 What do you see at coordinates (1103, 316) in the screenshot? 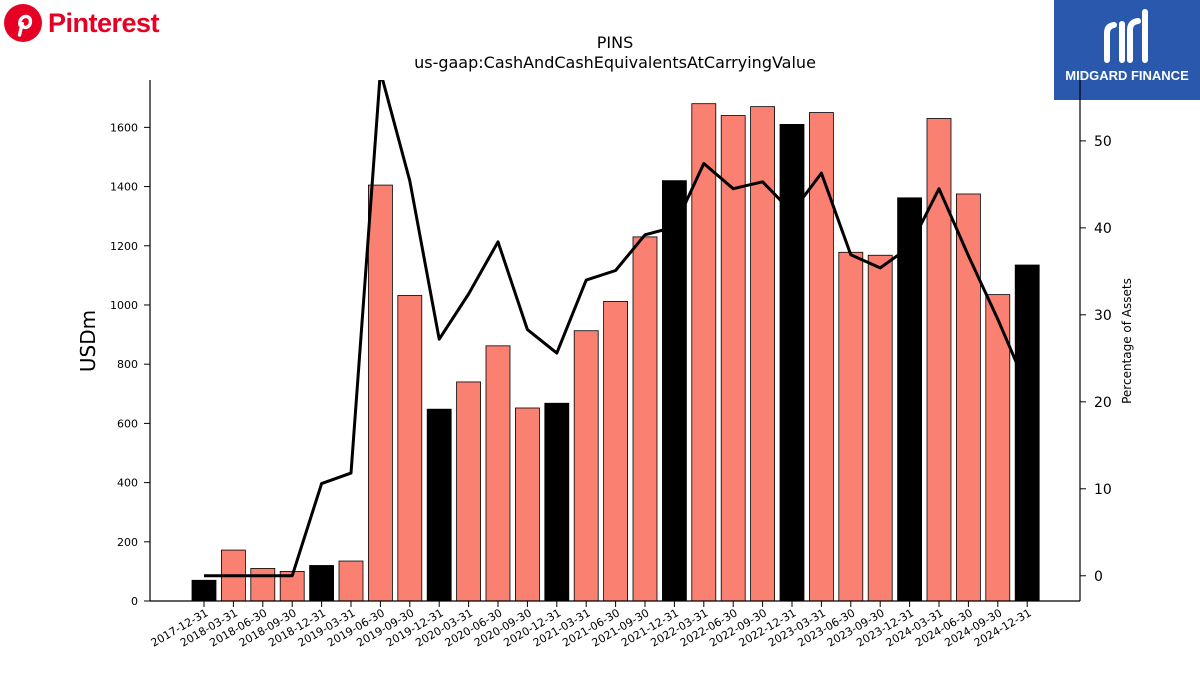
I see `y2-tick-label: 30` at bounding box center [1103, 316].